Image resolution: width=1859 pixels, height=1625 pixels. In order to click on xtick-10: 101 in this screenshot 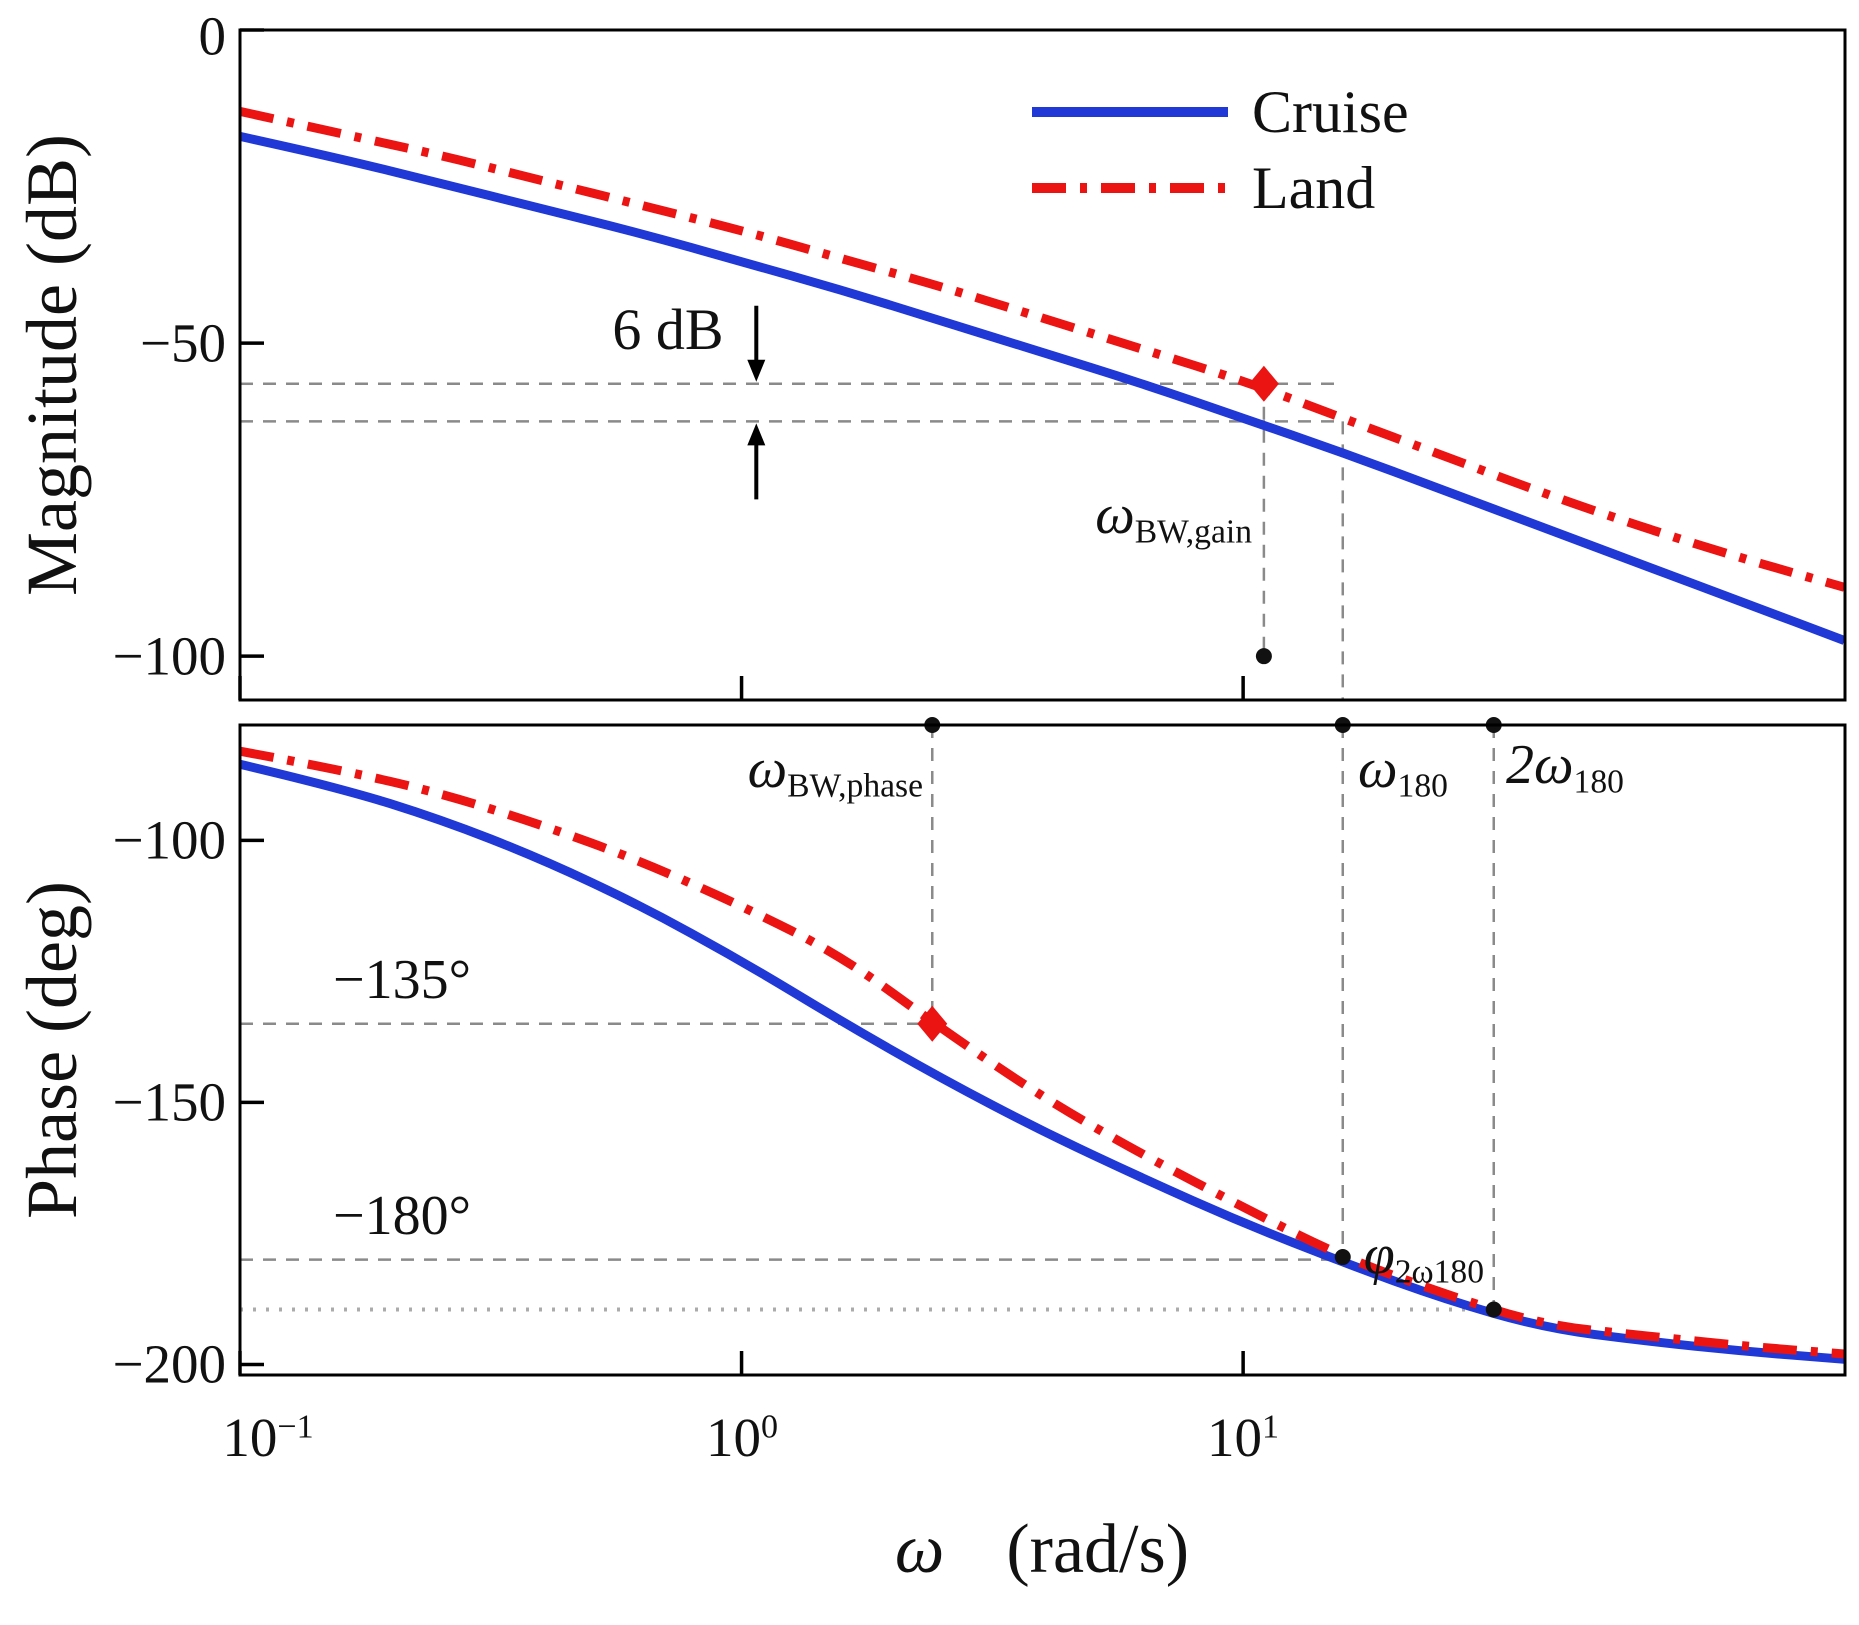, I will do `click(1243, 1437)`.